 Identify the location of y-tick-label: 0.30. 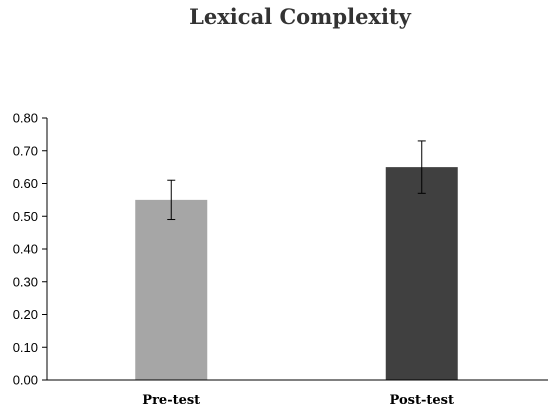
(25, 281).